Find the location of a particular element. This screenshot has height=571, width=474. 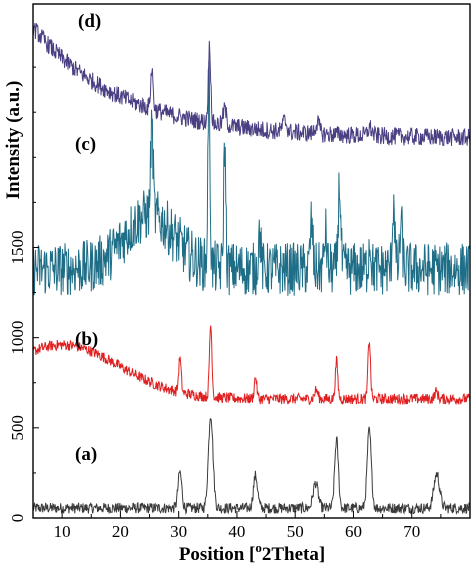

x-tick-label: 50 is located at coordinates (295, 531).